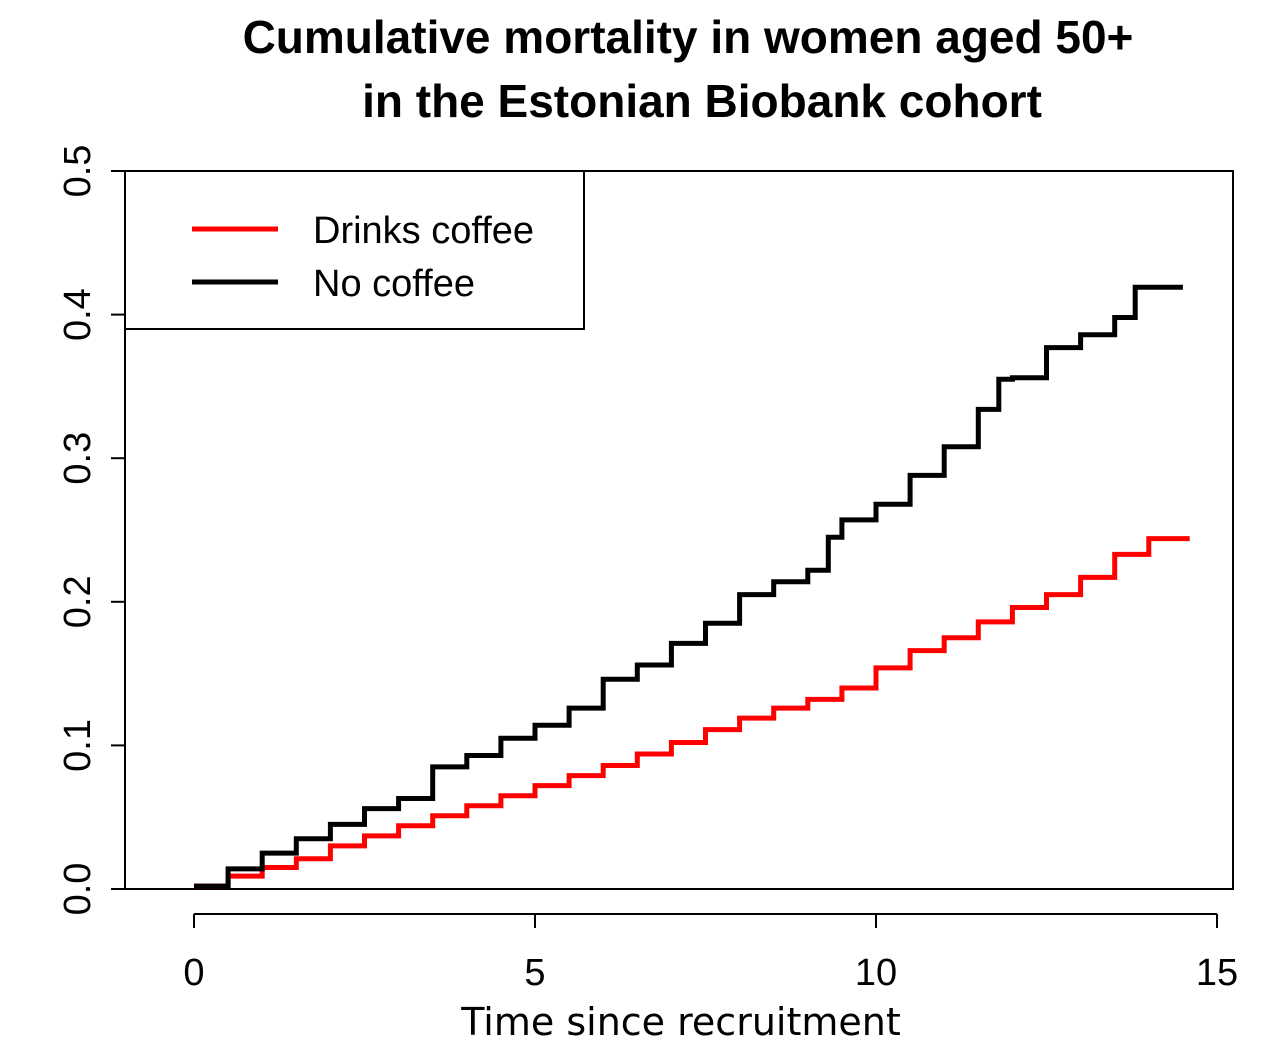  What do you see at coordinates (710, 953) in the screenshot?
I see `x-axis: 0 5 10 15` at bounding box center [710, 953].